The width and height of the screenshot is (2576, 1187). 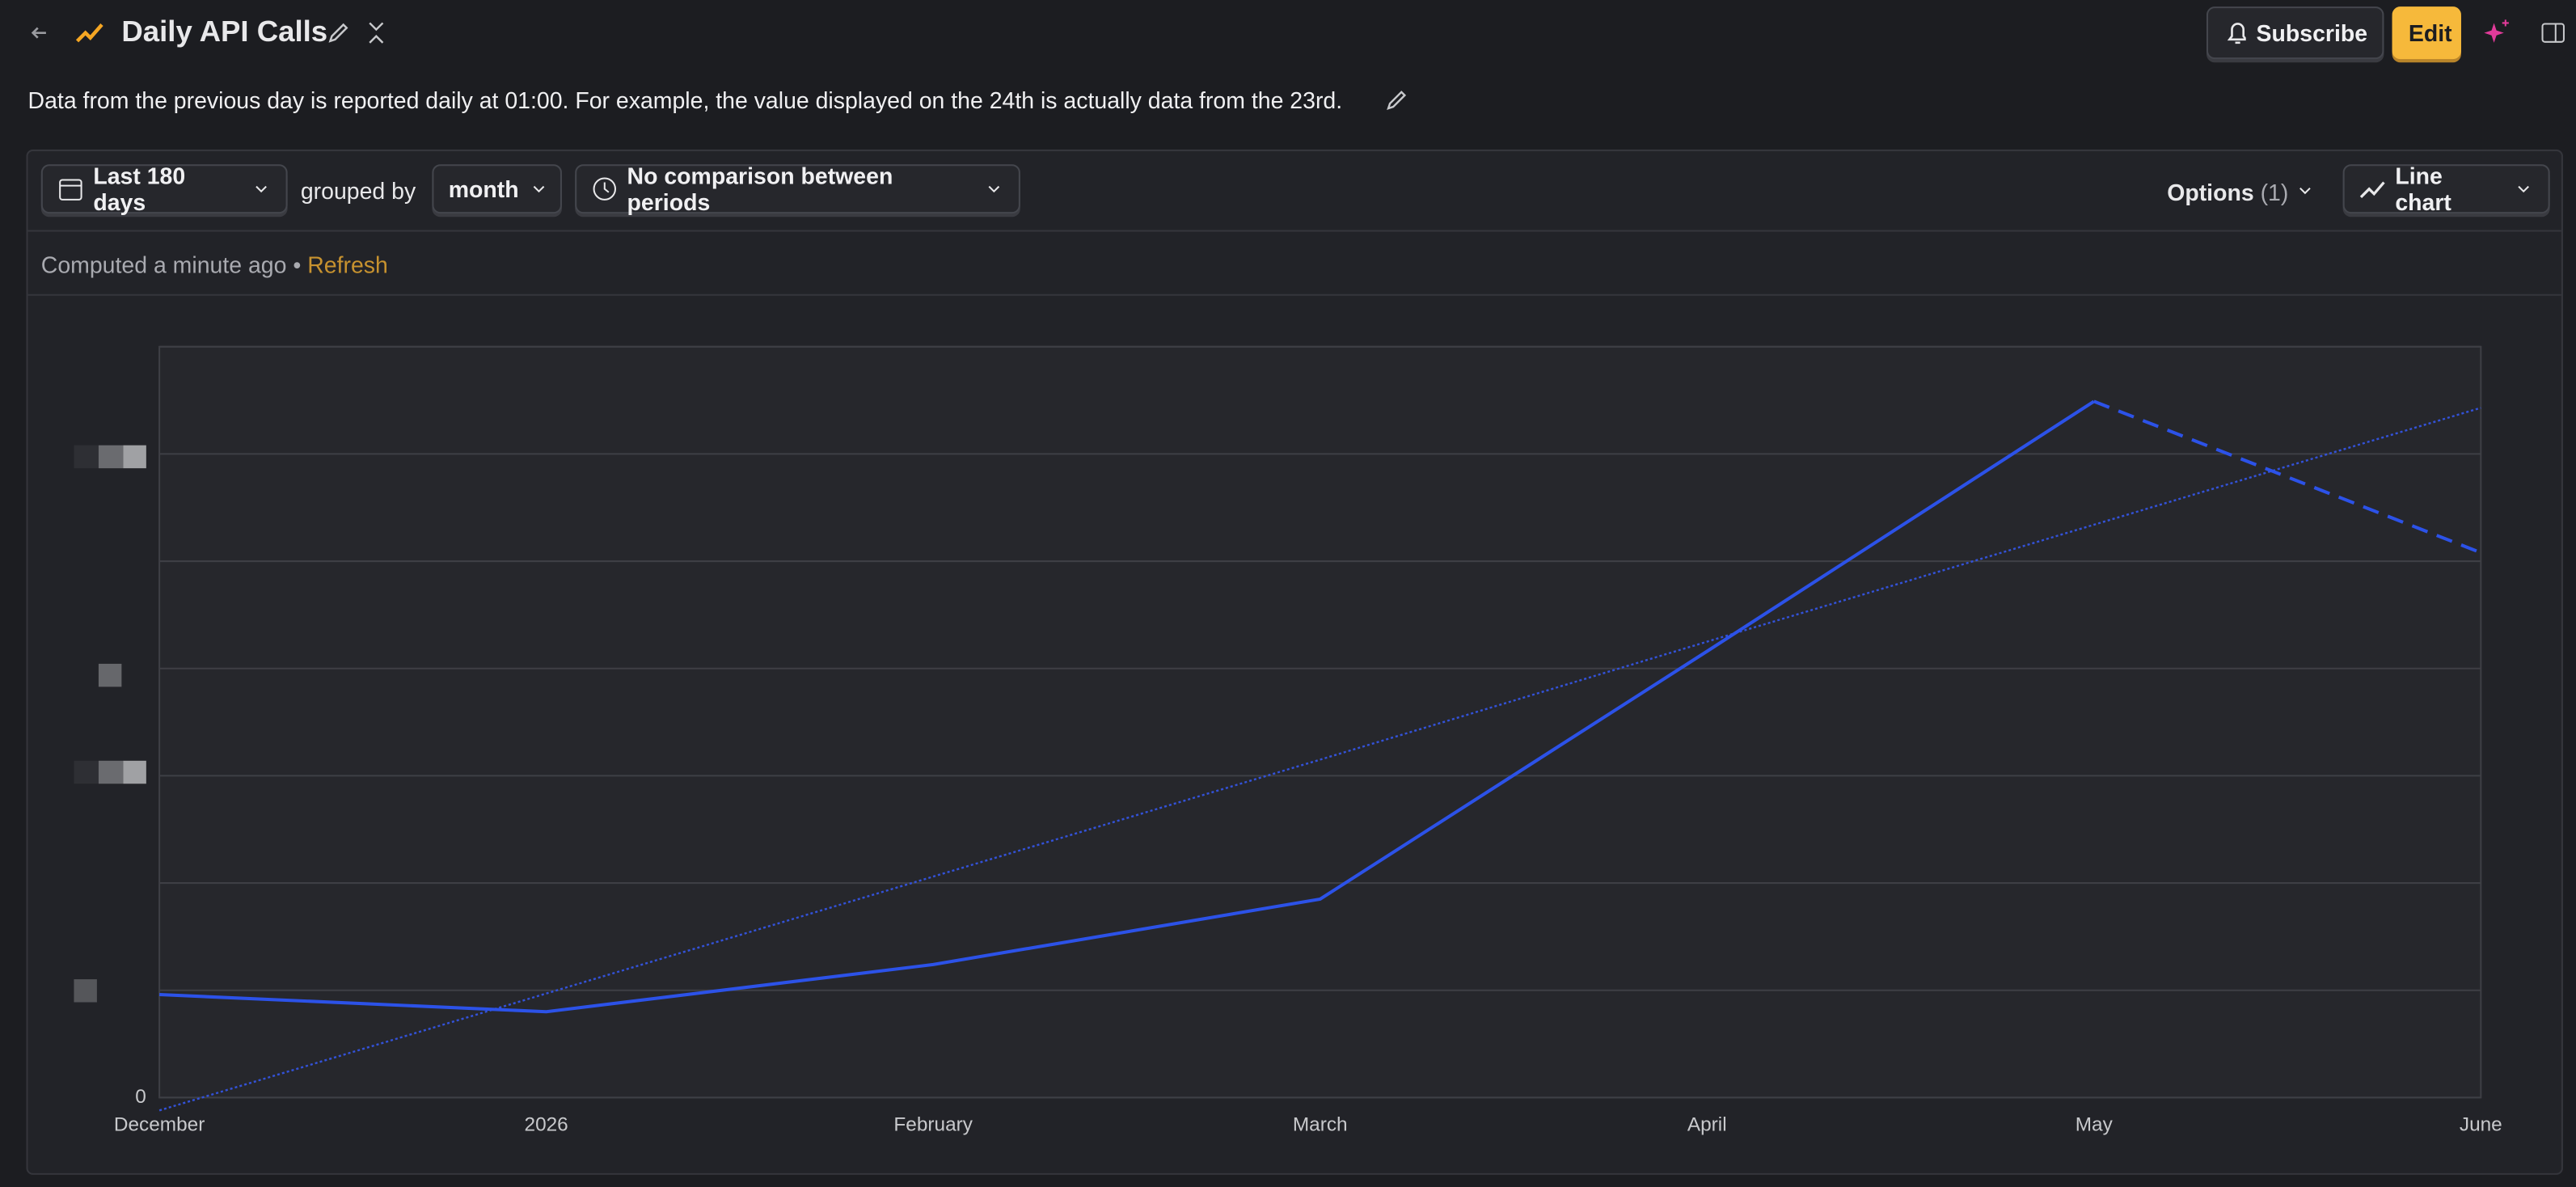 What do you see at coordinates (140, 1097) in the screenshot?
I see `y-tick-label: 0` at bounding box center [140, 1097].